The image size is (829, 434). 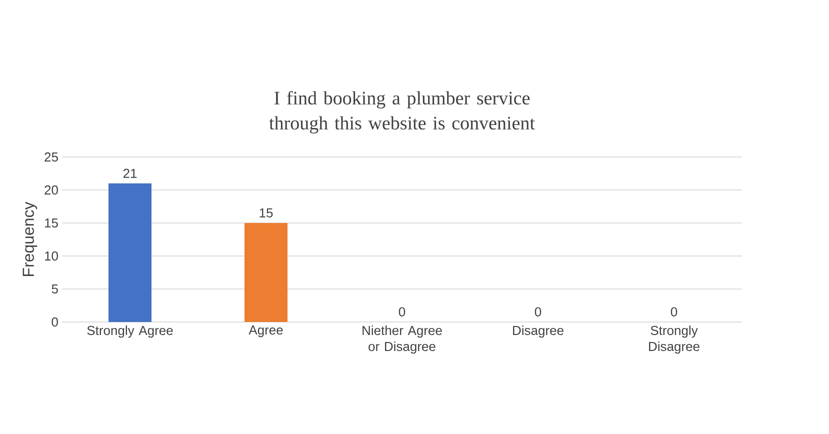 What do you see at coordinates (51, 190) in the screenshot?
I see `y-tick-label: 20` at bounding box center [51, 190].